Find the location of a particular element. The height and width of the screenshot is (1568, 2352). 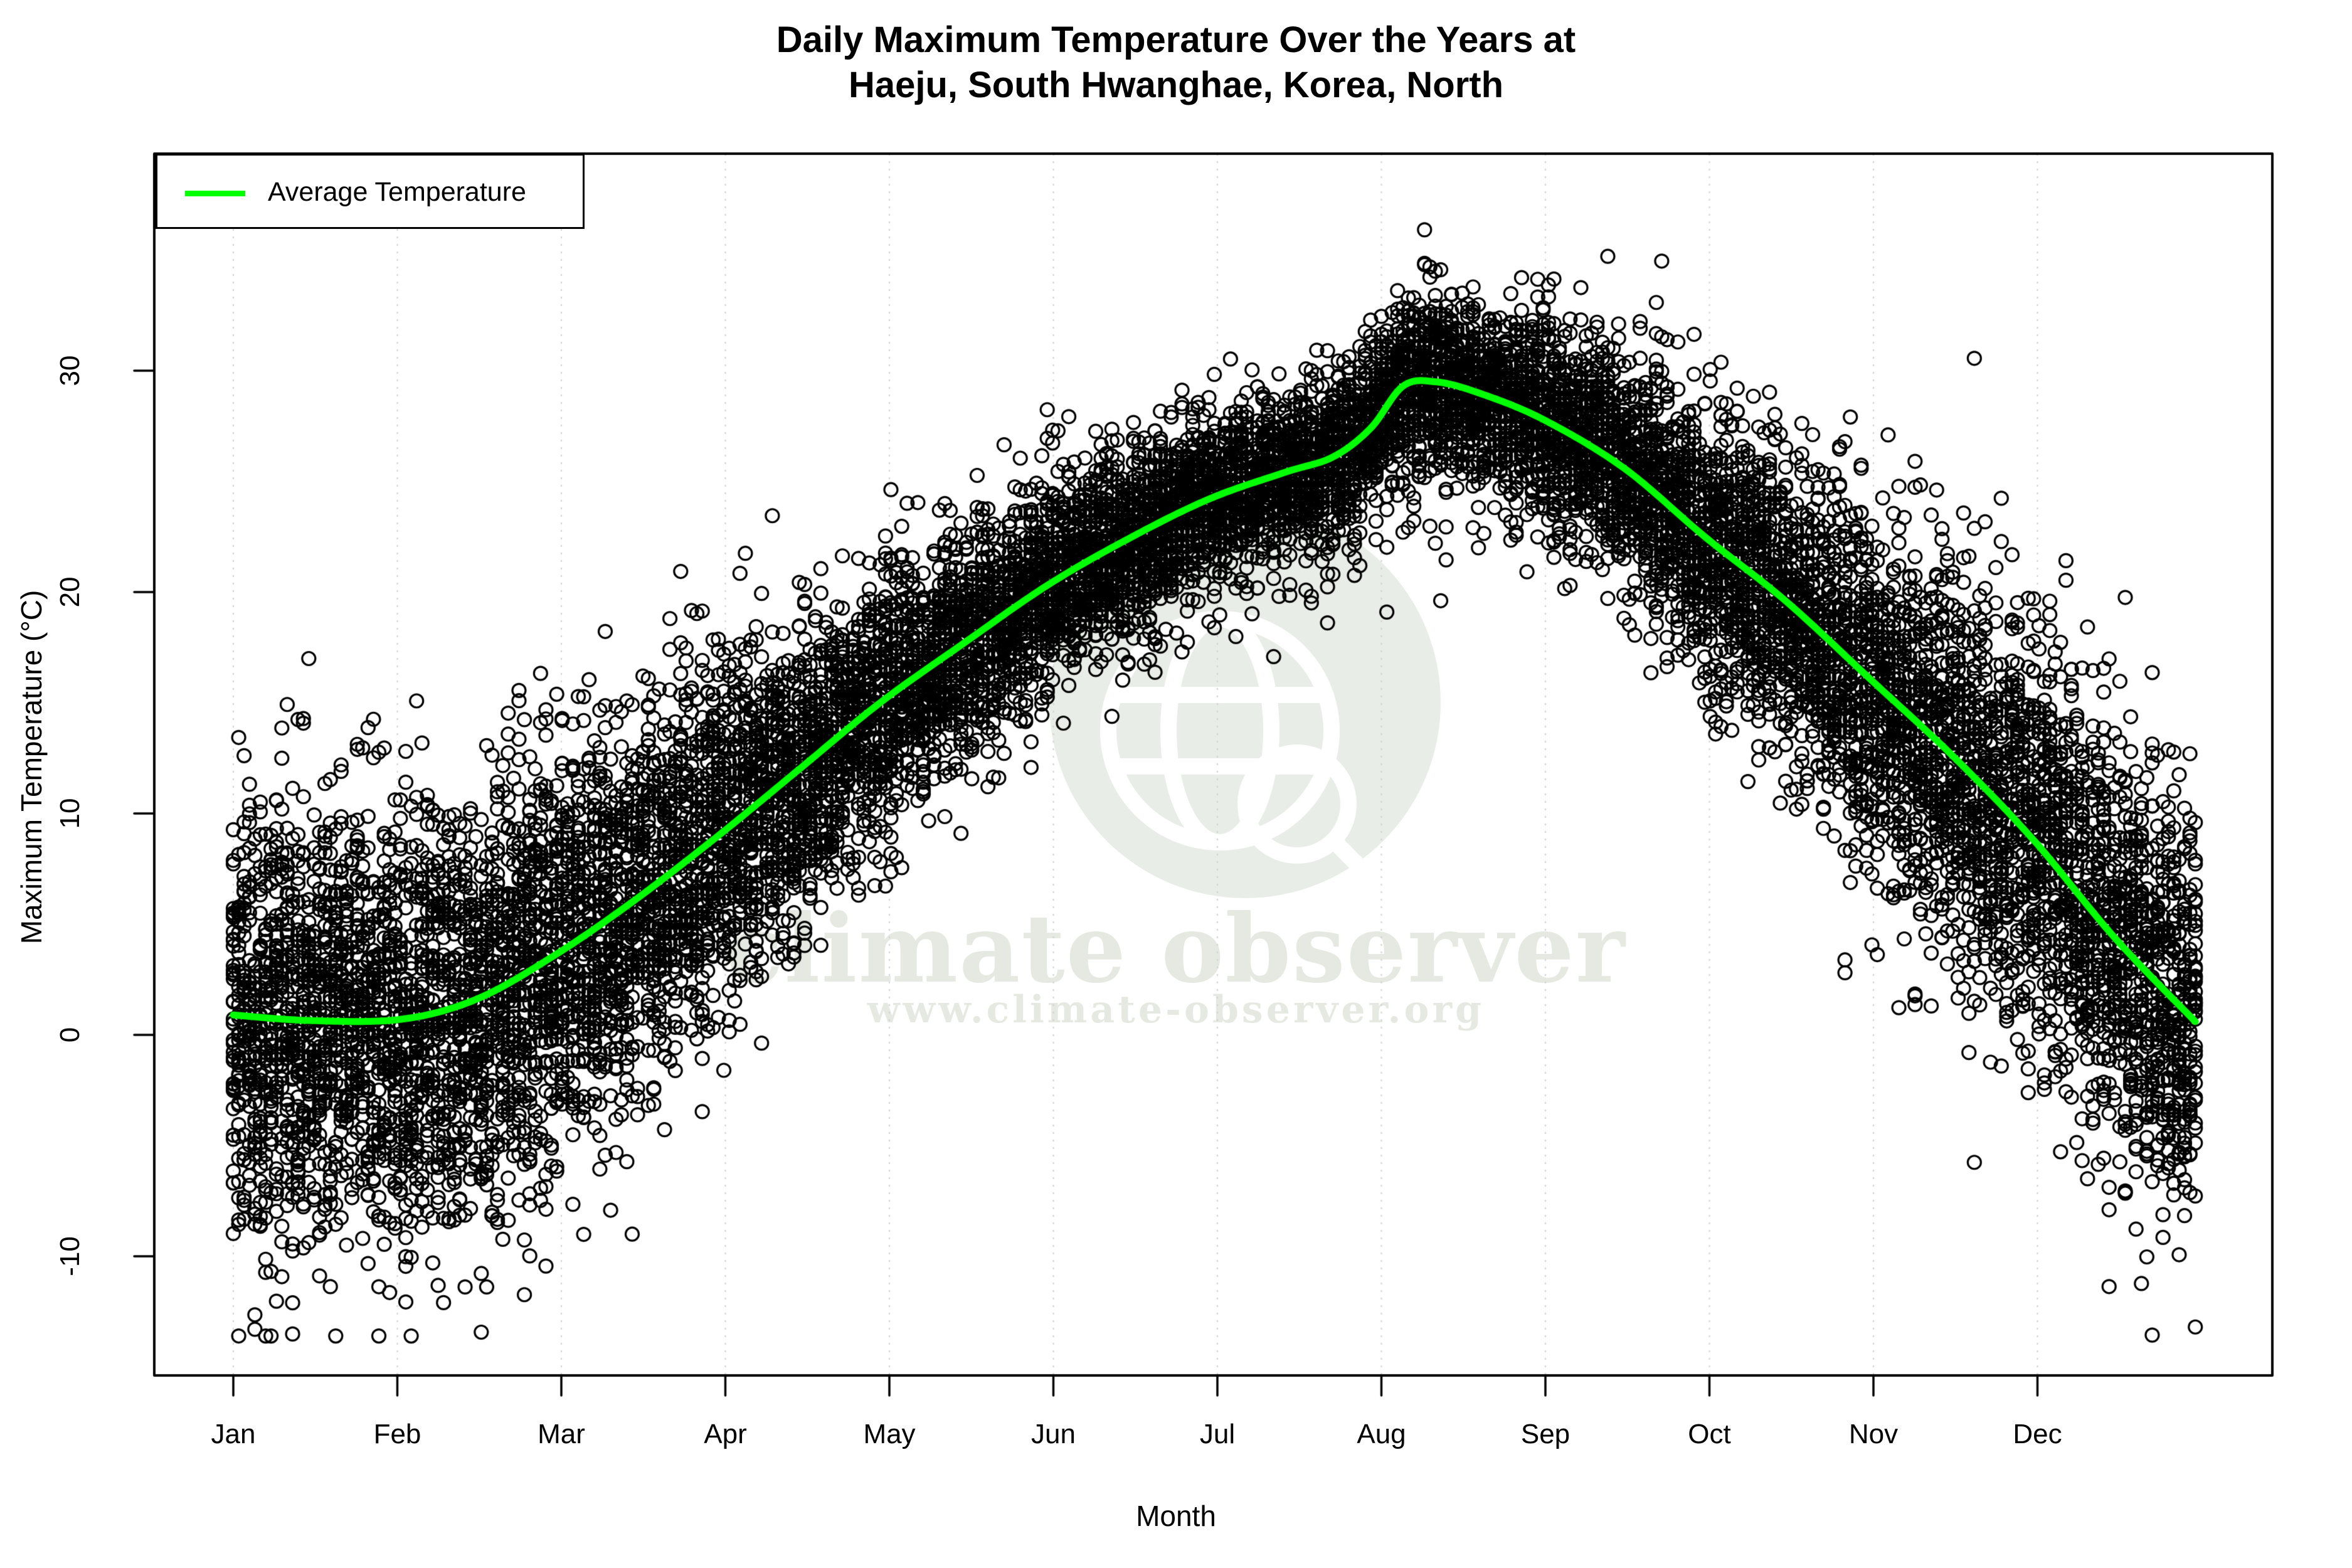

y-axis-title: Maximum Temperature (°C) is located at coordinates (31, 767).